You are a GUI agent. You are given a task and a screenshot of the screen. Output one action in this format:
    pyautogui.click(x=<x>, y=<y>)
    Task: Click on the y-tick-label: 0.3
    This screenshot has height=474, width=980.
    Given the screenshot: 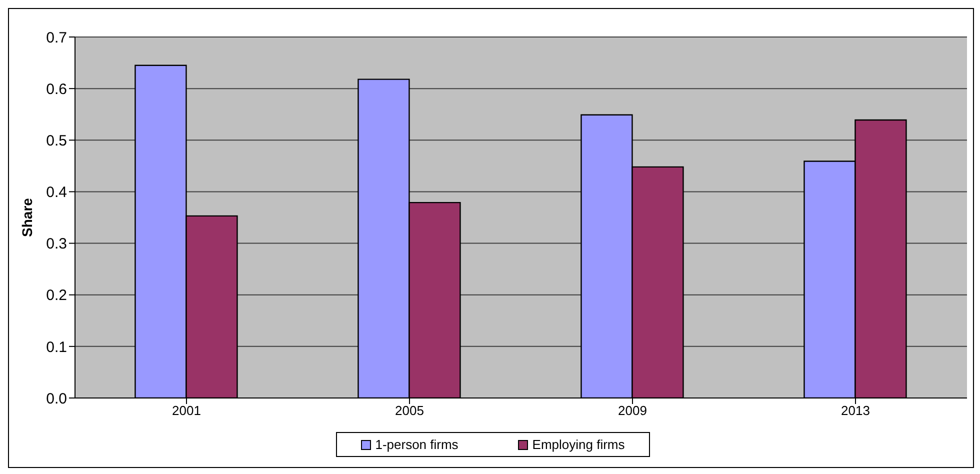 What is the action you would take?
    pyautogui.click(x=56, y=244)
    